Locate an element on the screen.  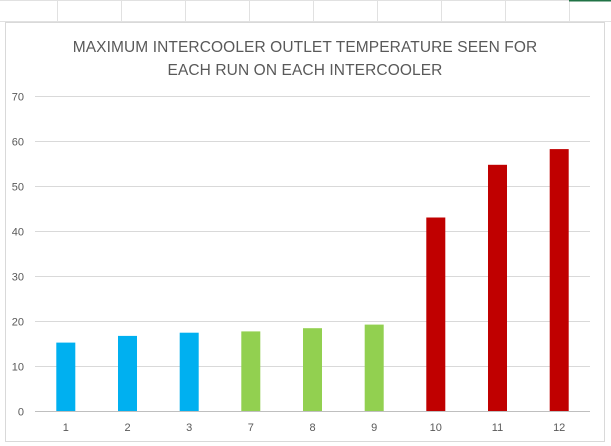
y-tick-label: 60 is located at coordinates (18, 143).